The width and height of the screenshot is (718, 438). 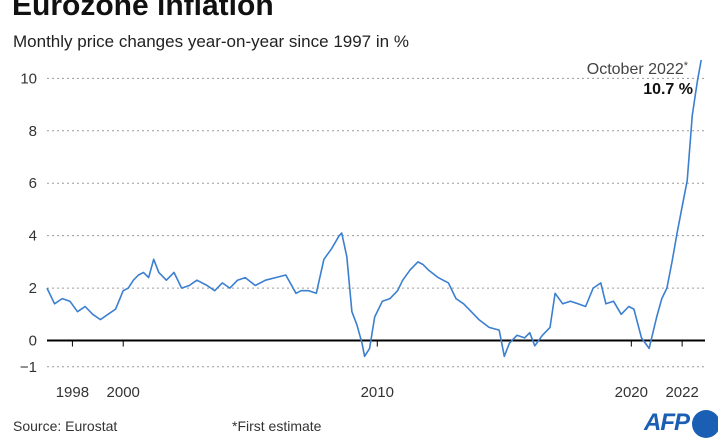 What do you see at coordinates (631, 392) in the screenshot?
I see `x-tick-label: 2020` at bounding box center [631, 392].